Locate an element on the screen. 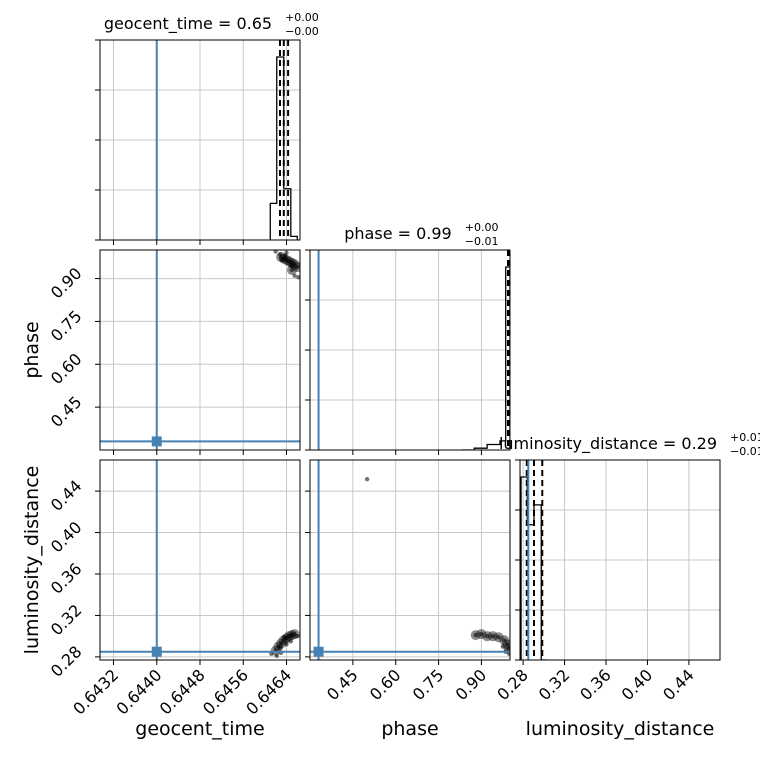  y-tick-label: 0.45 is located at coordinates (66, 411).